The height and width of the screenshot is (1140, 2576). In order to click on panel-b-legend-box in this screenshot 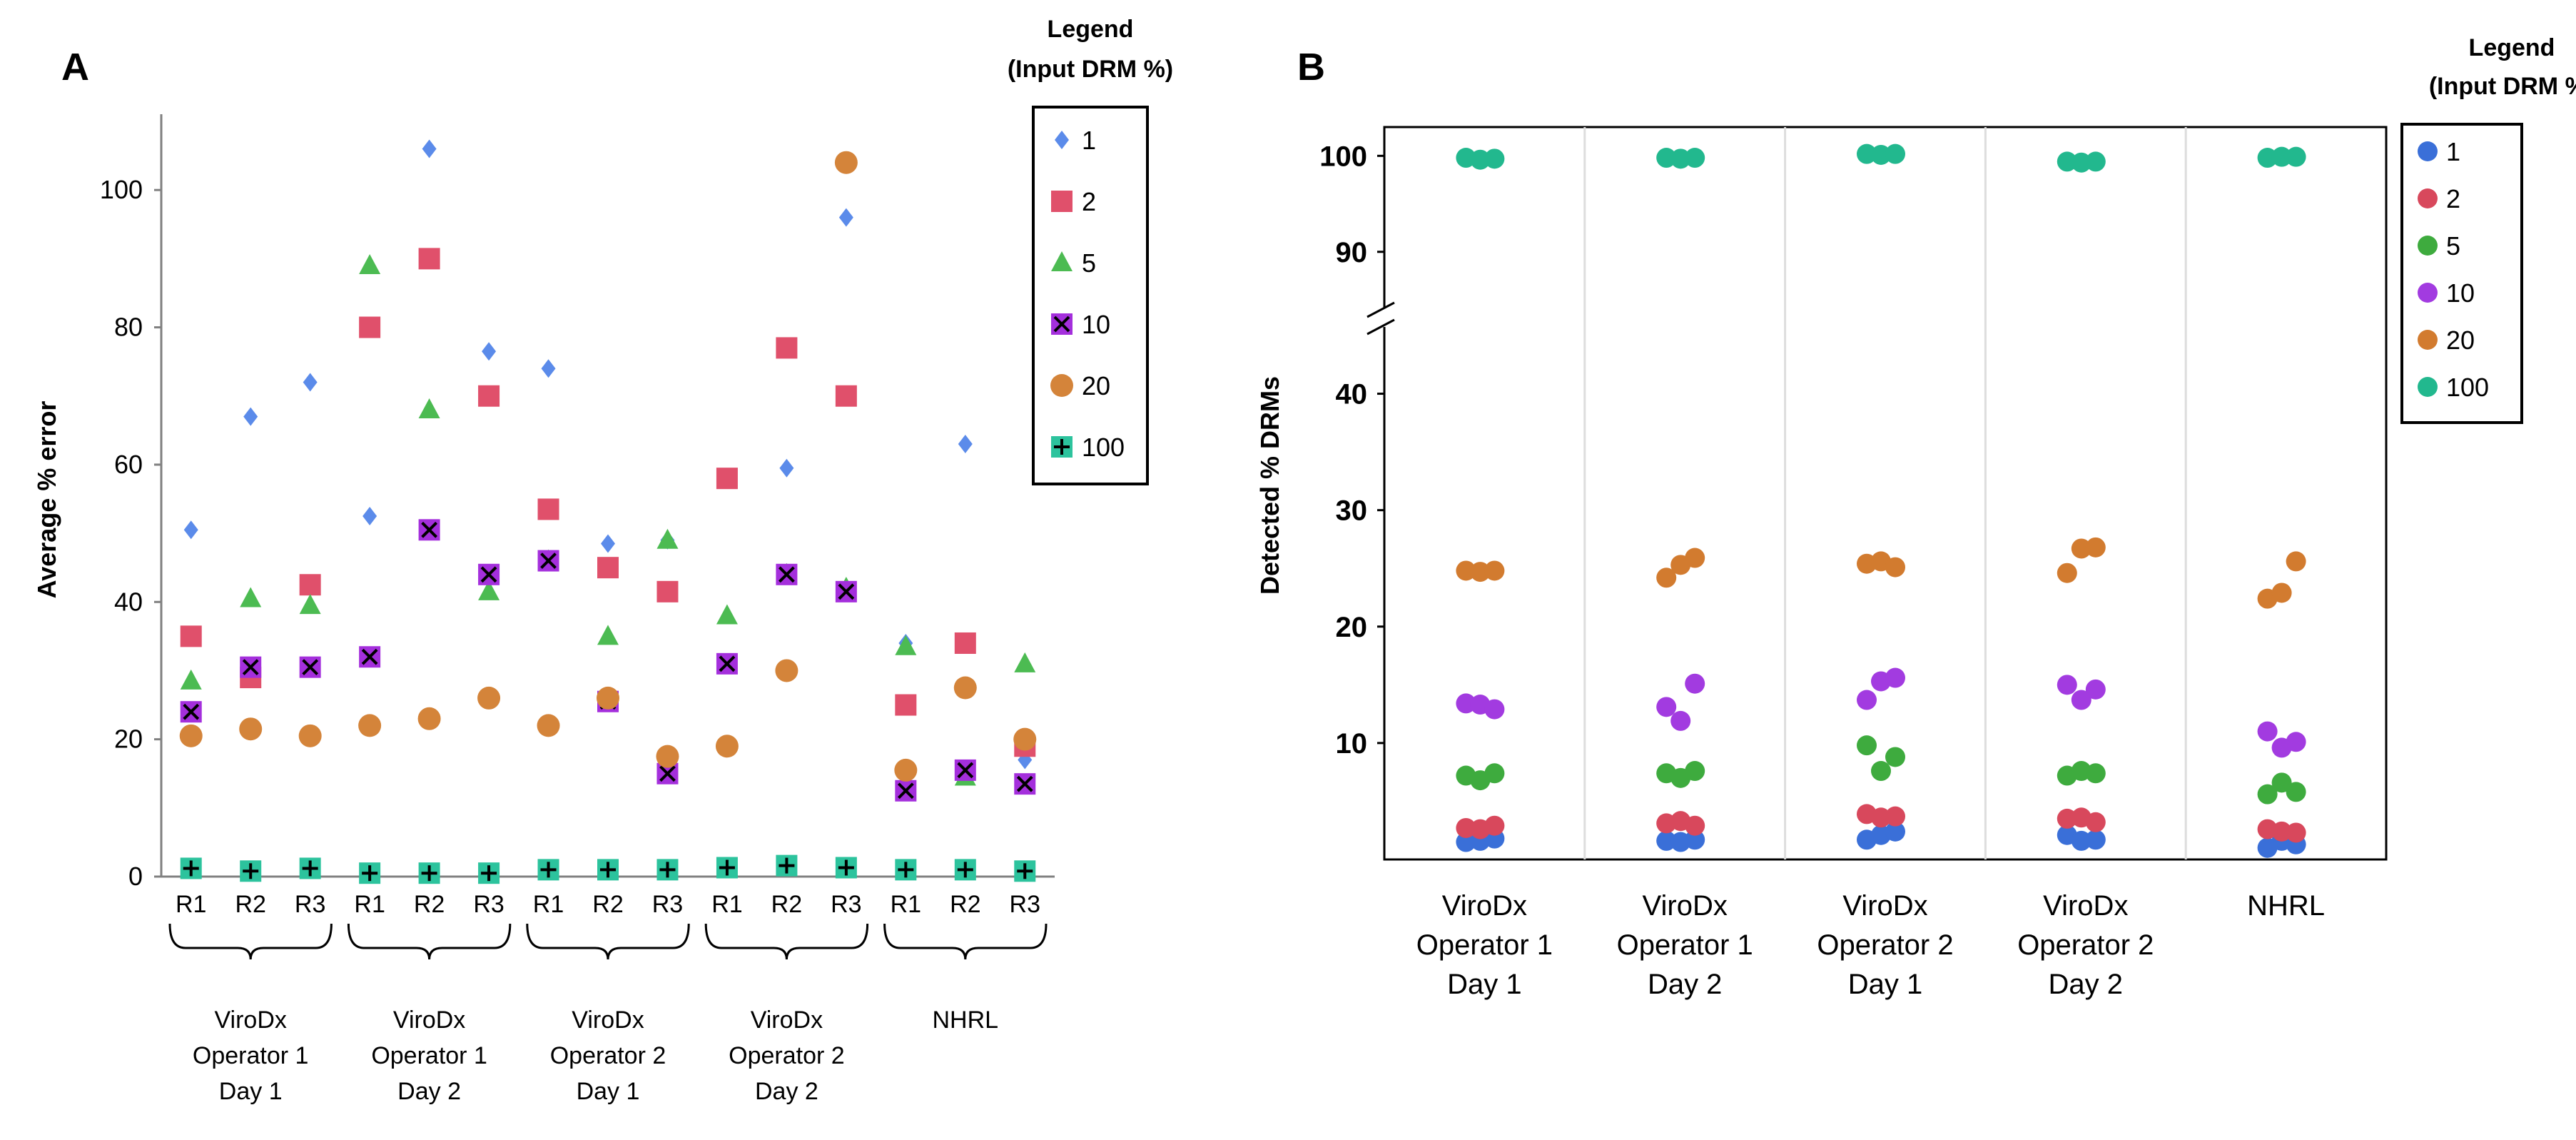, I will do `click(2461, 273)`.